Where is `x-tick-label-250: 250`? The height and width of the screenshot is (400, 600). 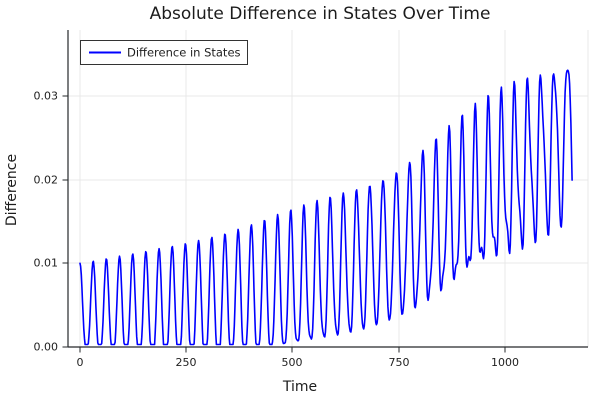
x-tick-label-250: 250 is located at coordinates (186, 362).